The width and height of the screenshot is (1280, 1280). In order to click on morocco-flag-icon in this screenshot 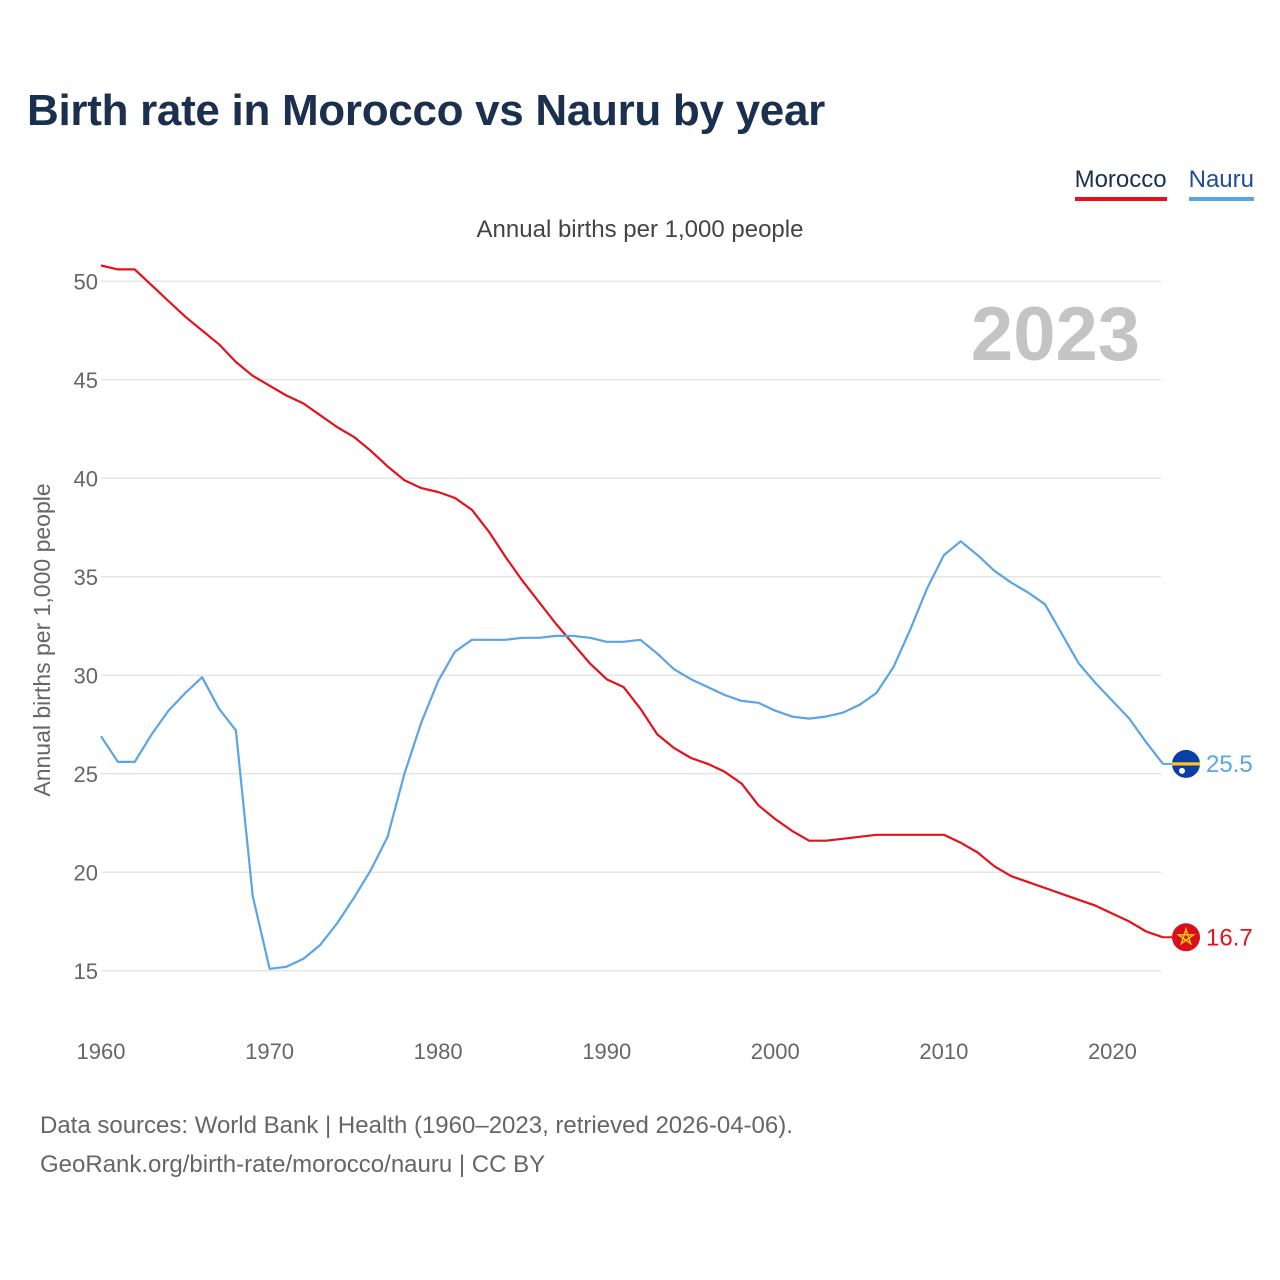, I will do `click(1186, 937)`.